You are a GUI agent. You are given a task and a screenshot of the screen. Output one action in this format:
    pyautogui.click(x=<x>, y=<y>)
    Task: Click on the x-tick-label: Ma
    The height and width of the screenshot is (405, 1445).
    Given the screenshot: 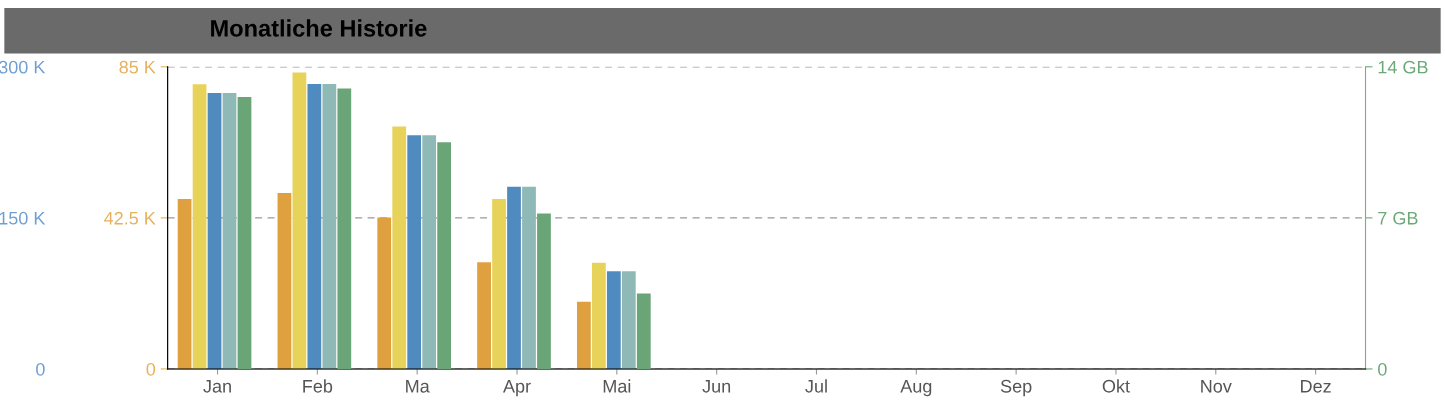 What is the action you would take?
    pyautogui.click(x=418, y=386)
    